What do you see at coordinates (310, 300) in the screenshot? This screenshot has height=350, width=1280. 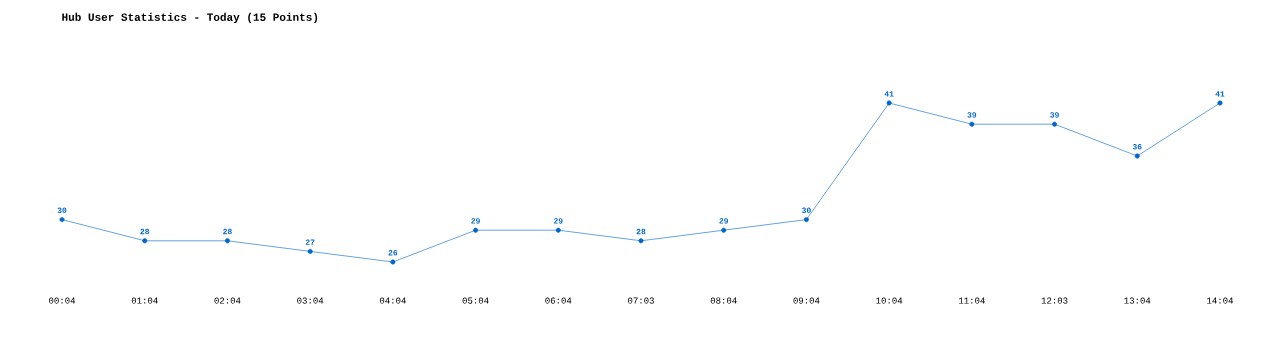 I see `x-tick-label: 03:04` at bounding box center [310, 300].